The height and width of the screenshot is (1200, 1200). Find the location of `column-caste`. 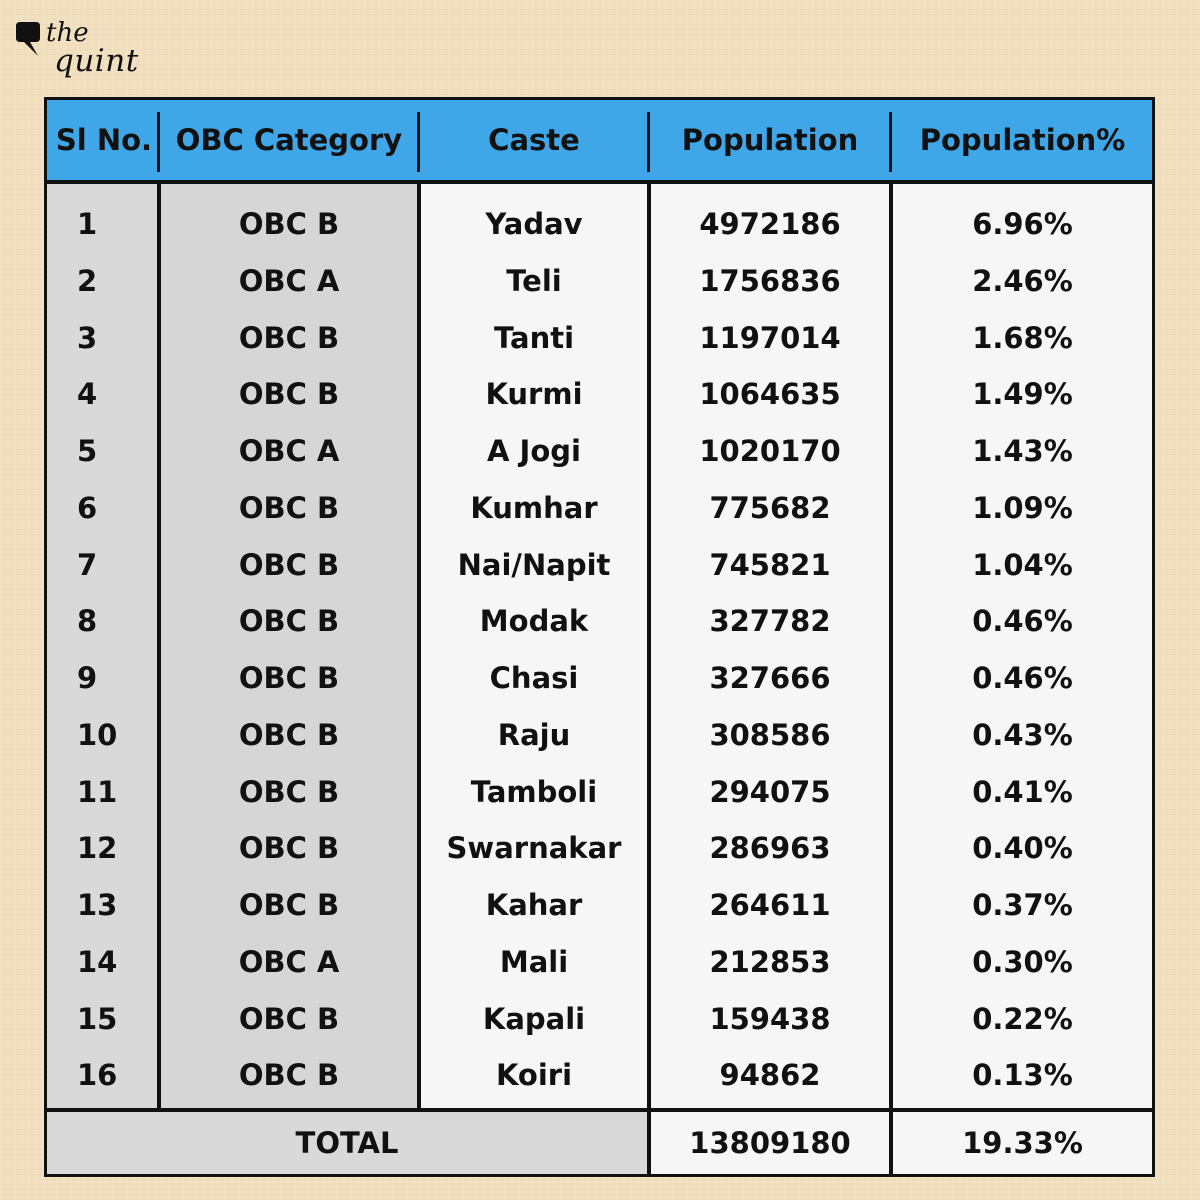

column-caste is located at coordinates (534, 646).